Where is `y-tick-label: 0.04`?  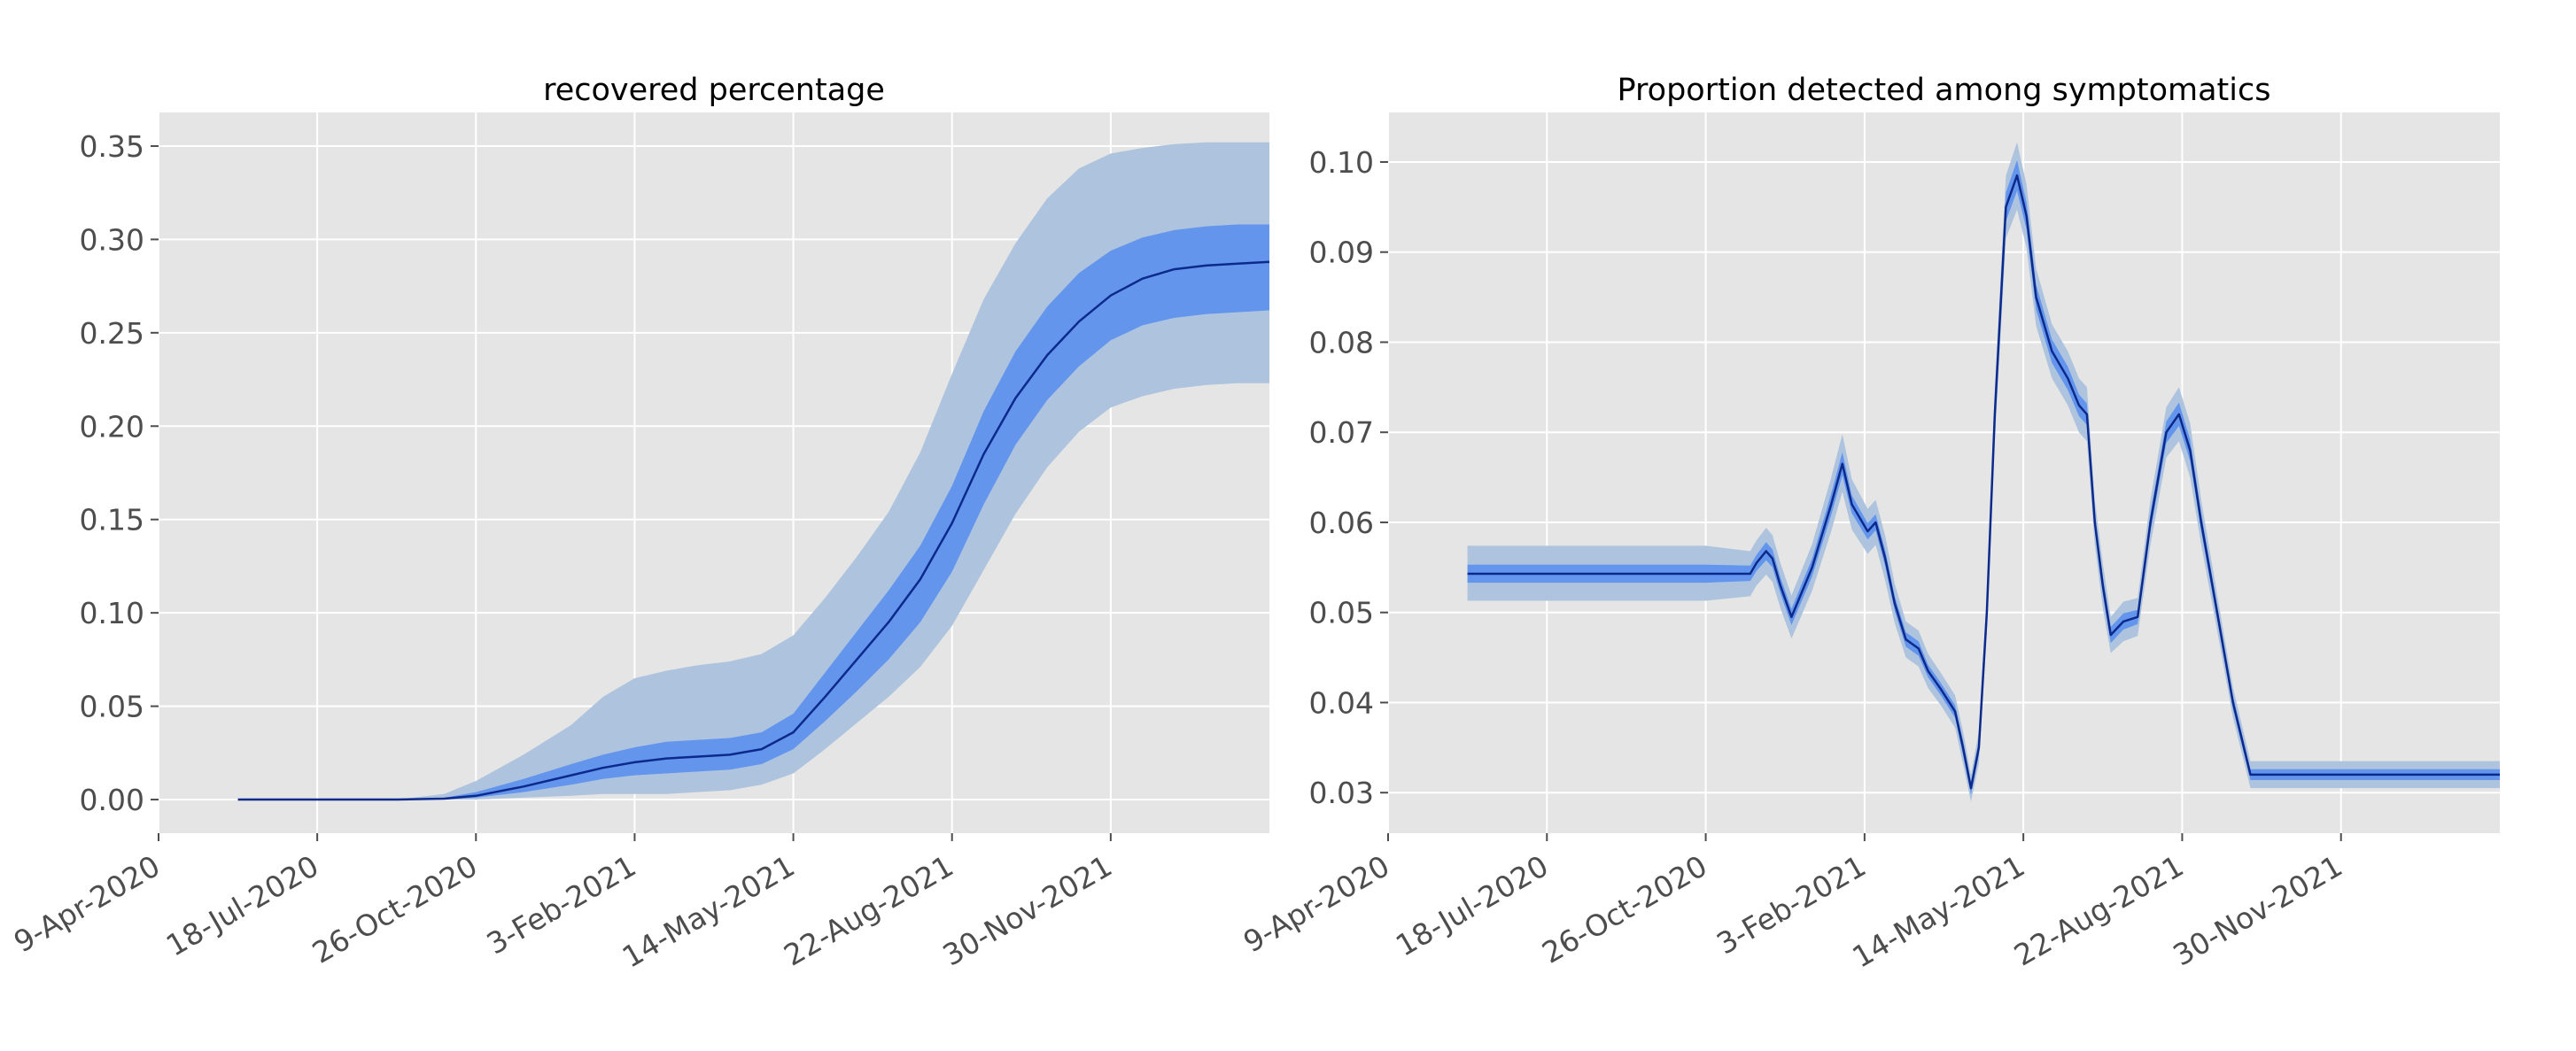
y-tick-label: 0.04 is located at coordinates (1341, 702).